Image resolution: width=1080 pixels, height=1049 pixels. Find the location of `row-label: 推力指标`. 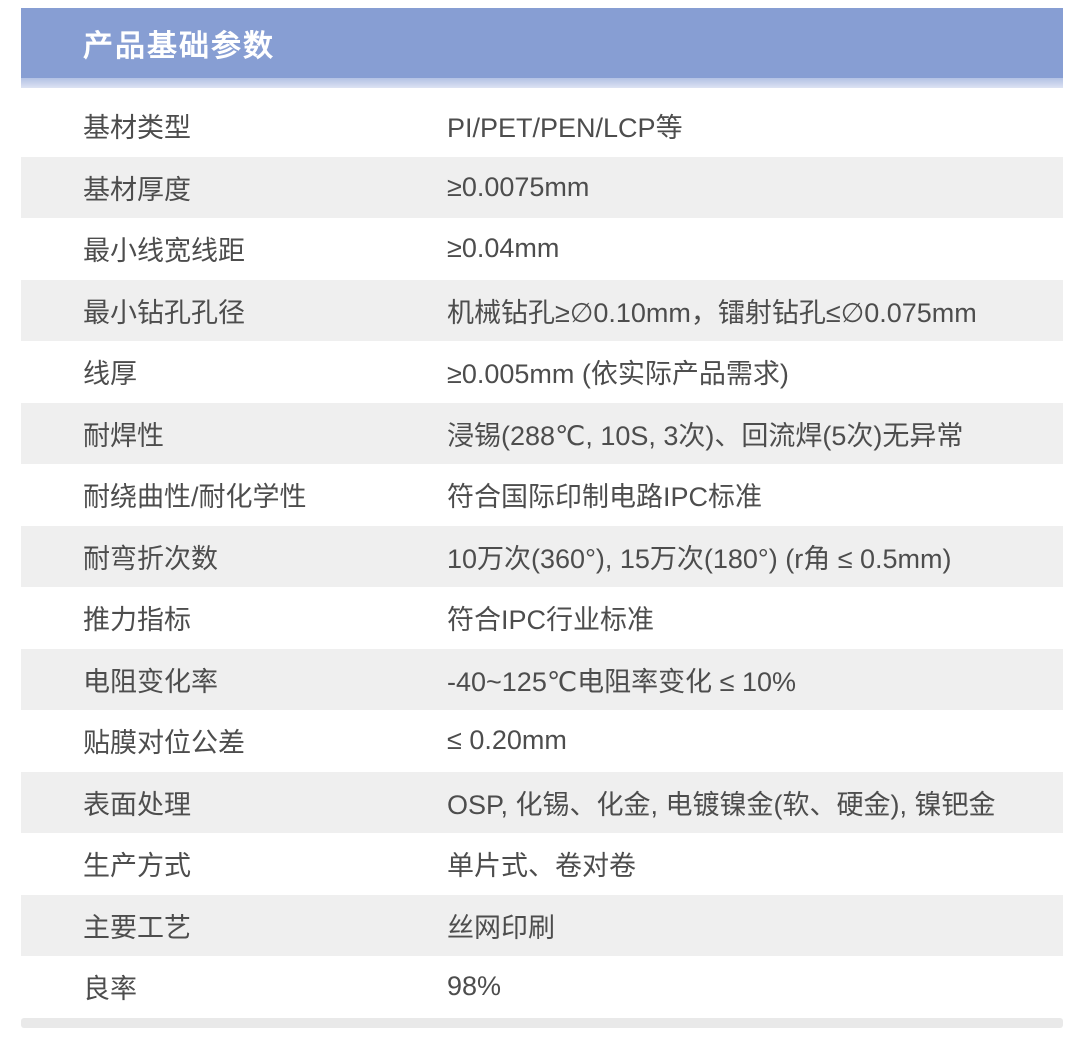

row-label: 推力指标 is located at coordinates (137, 620).